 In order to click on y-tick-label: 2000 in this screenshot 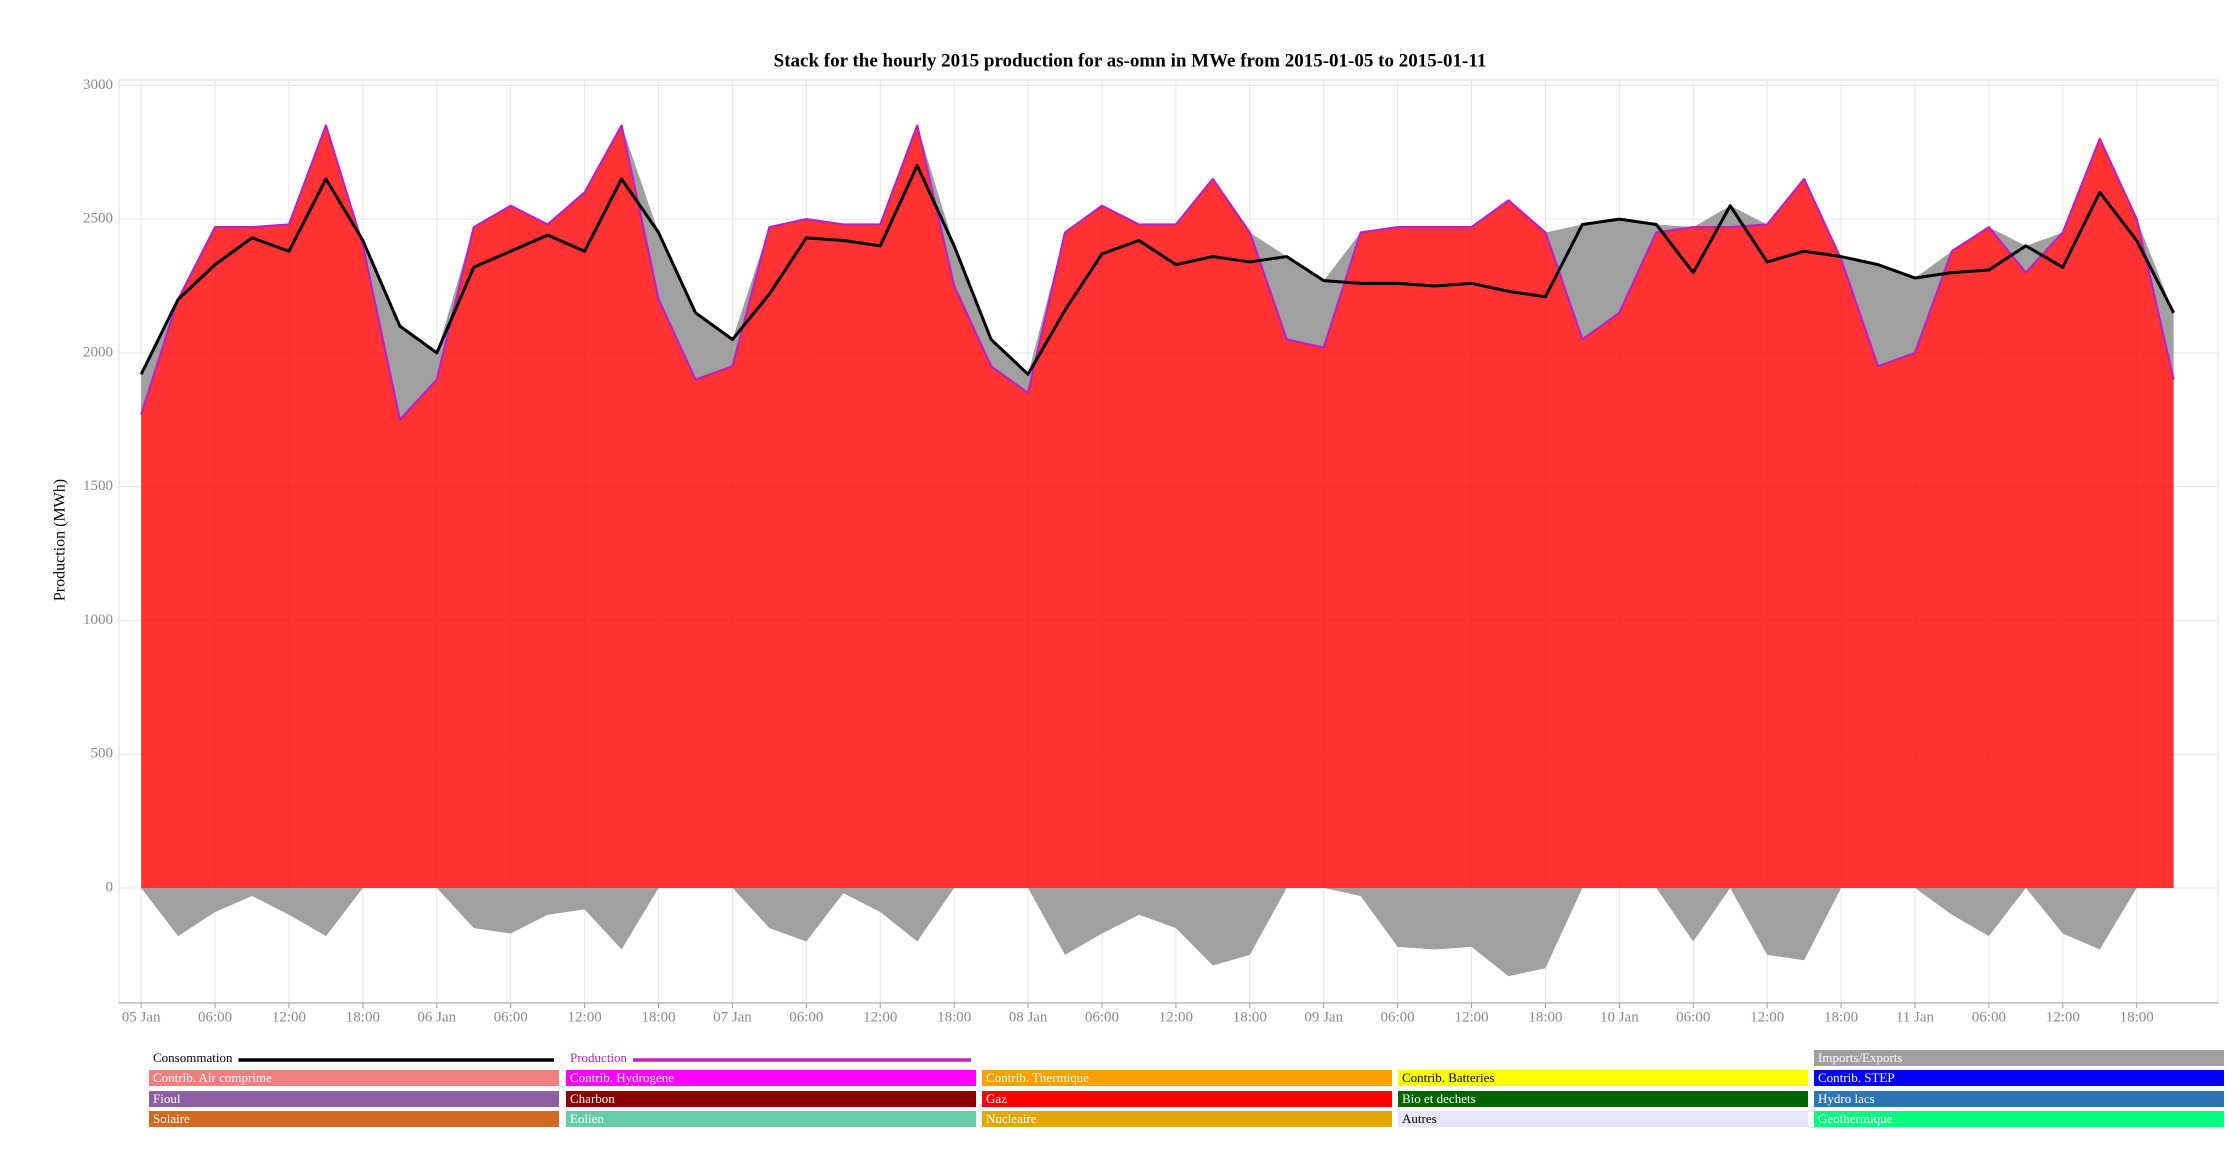, I will do `click(98, 352)`.